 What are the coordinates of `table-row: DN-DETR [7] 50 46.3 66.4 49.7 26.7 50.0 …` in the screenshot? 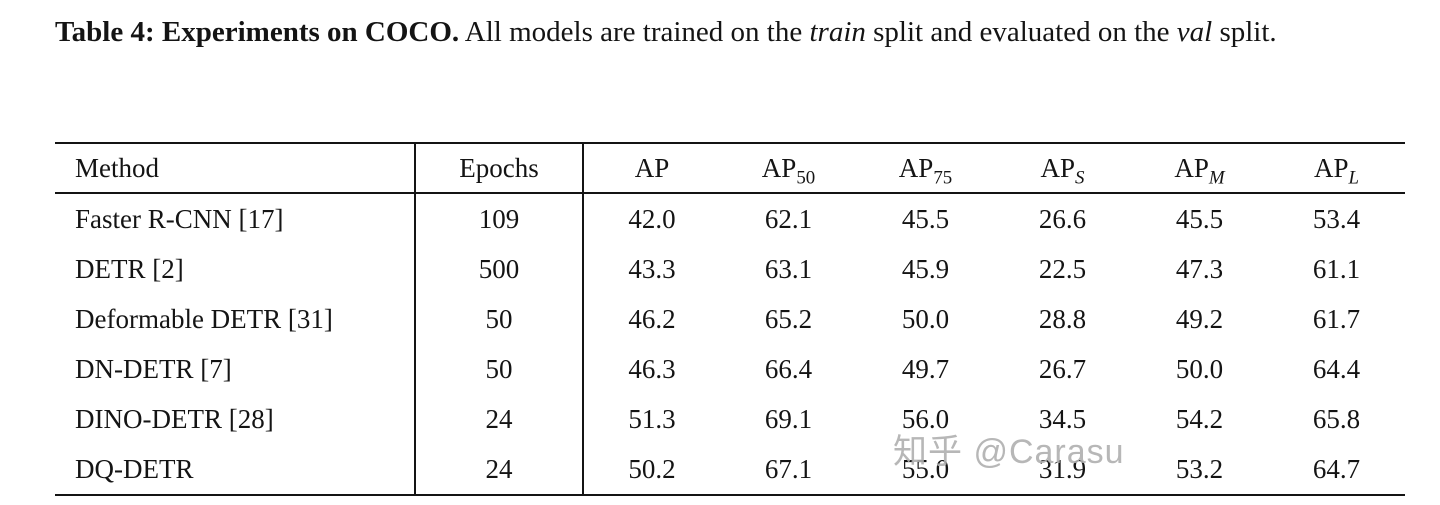 It's located at (730, 369).